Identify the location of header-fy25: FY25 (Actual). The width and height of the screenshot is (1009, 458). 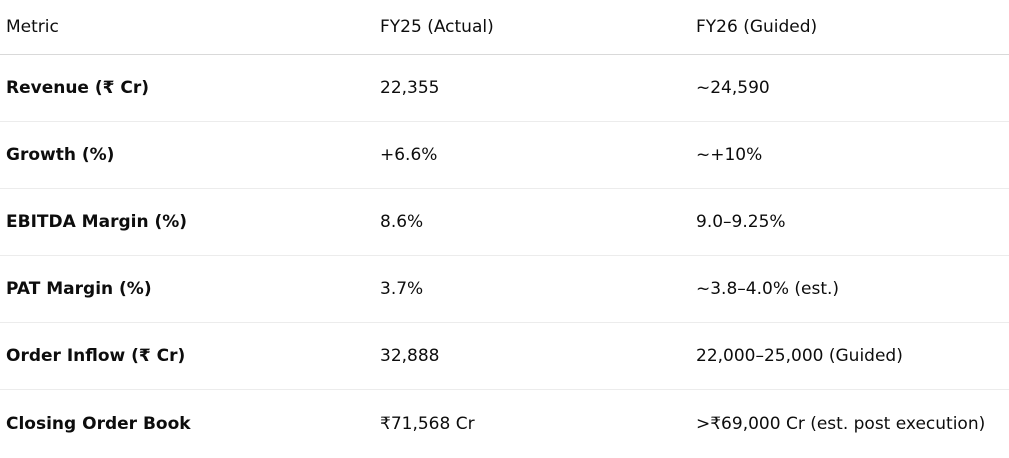
(532, 27).